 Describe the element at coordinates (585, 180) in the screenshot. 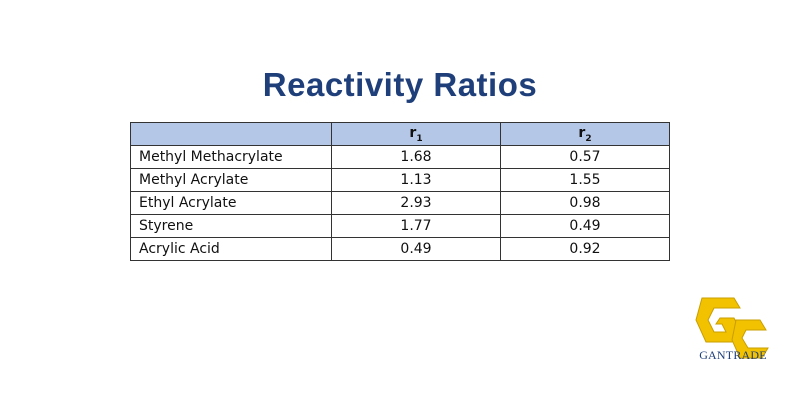

I see `r2-value: 1.55` at that location.